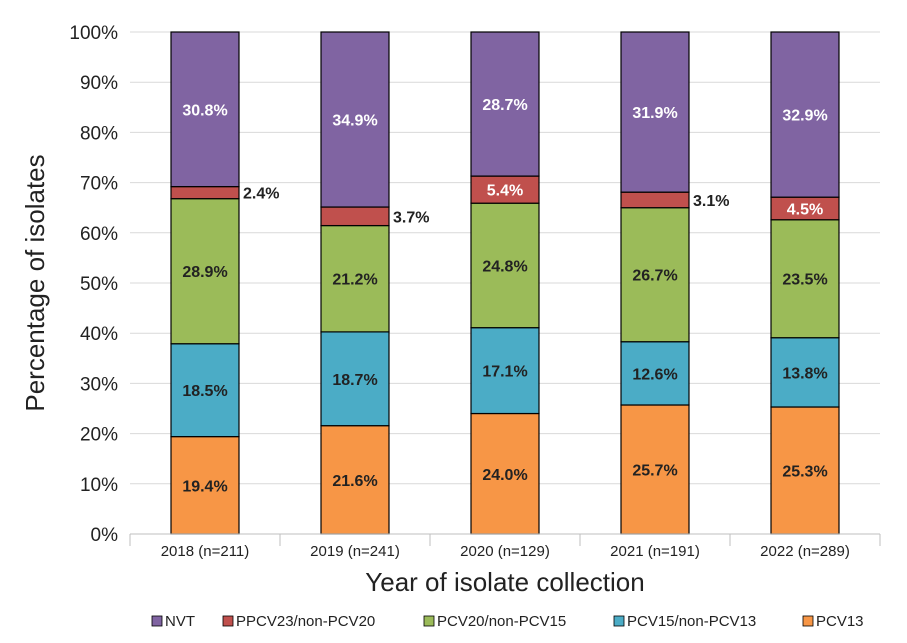  I want to click on data-label: 21.6%, so click(354, 481).